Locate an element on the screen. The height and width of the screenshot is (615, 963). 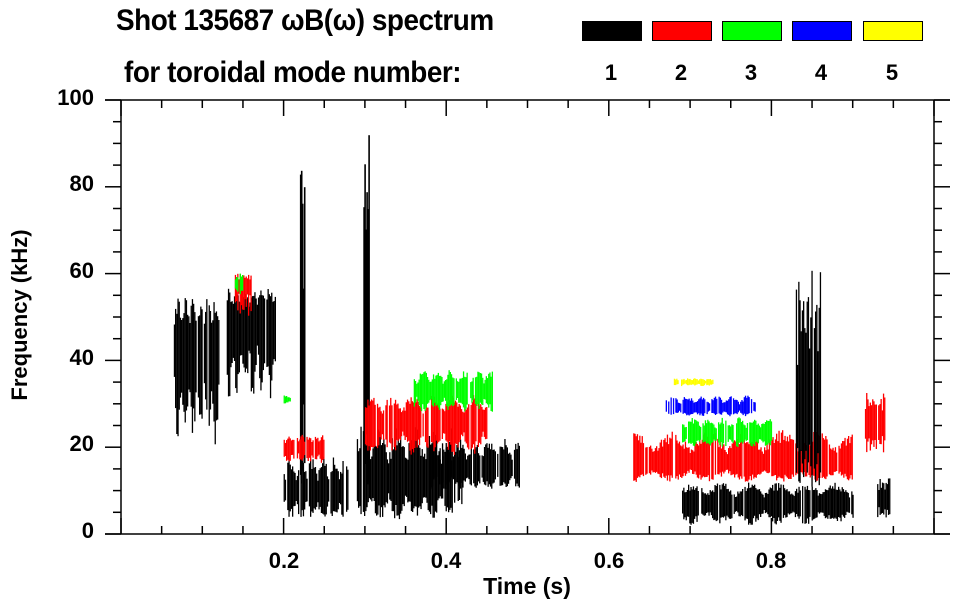
mode-3-early-n3 is located at coordinates (239, 284).